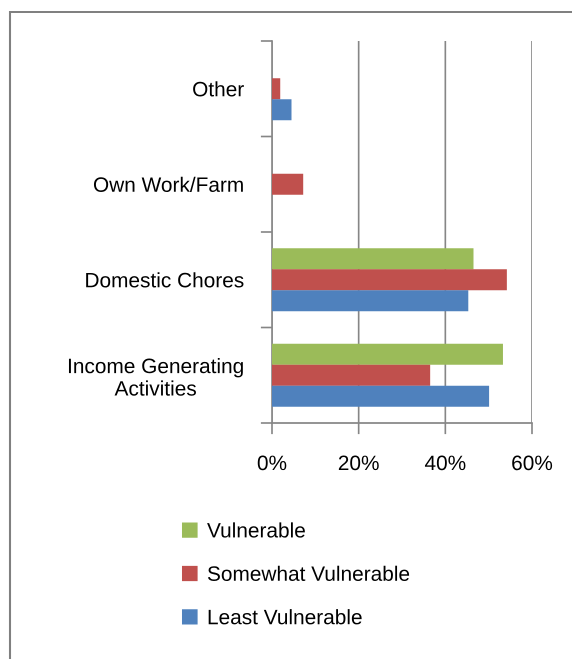 The image size is (572, 659). I want to click on x-tick-label: 40%, so click(445, 462).